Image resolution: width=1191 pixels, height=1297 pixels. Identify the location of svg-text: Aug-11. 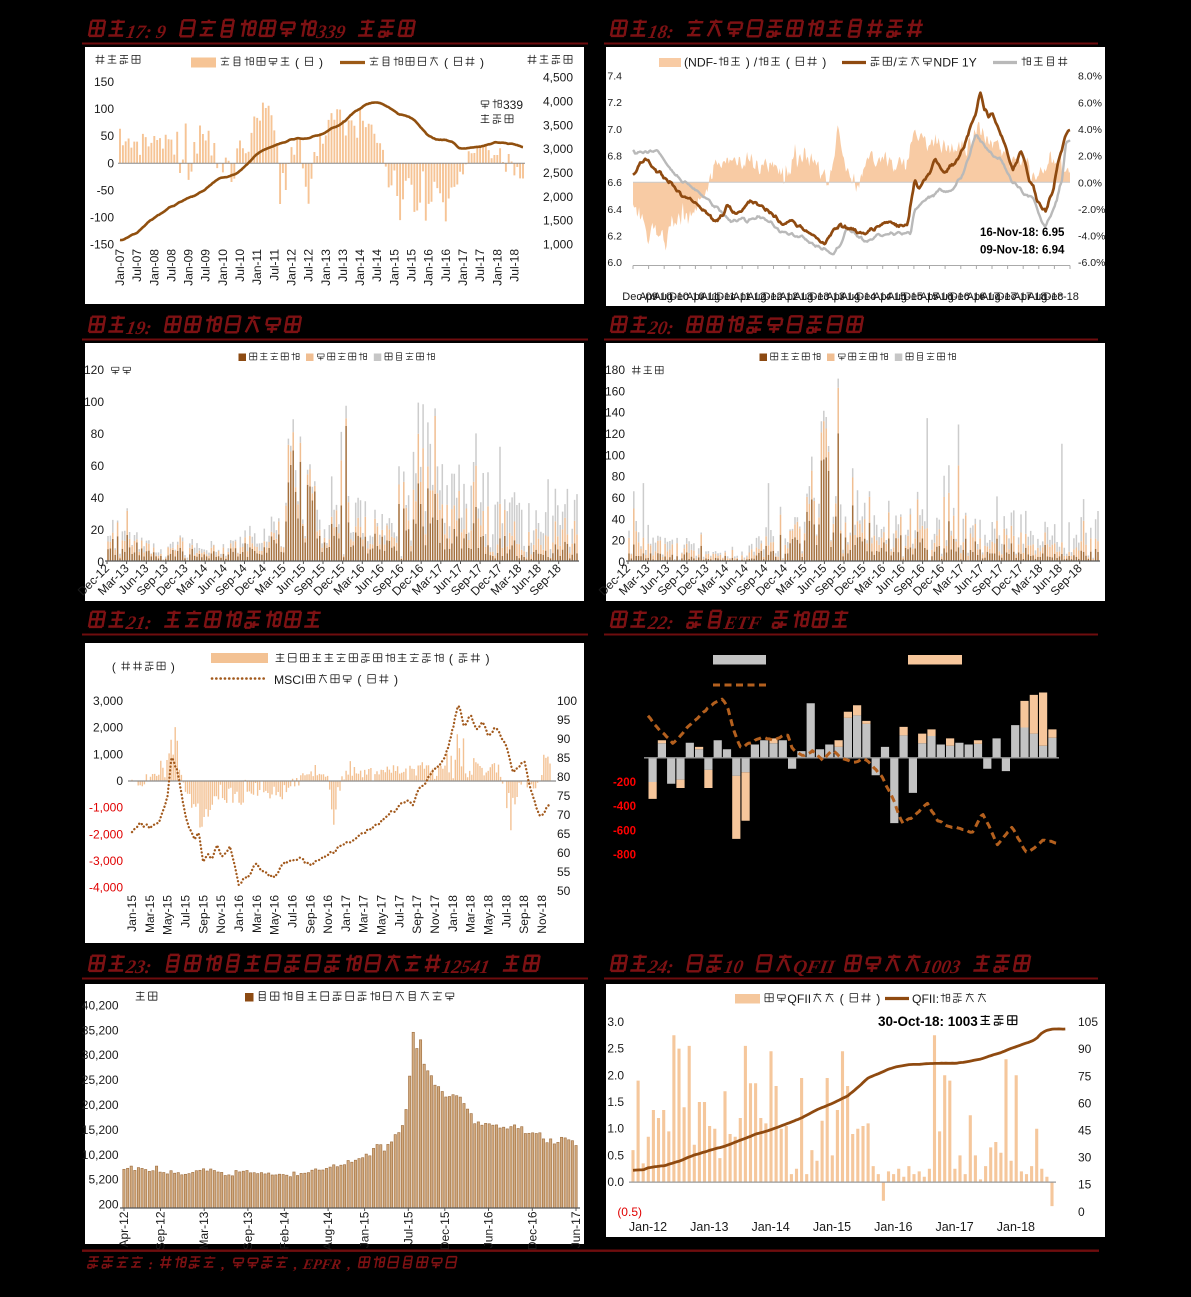
(718, 297).